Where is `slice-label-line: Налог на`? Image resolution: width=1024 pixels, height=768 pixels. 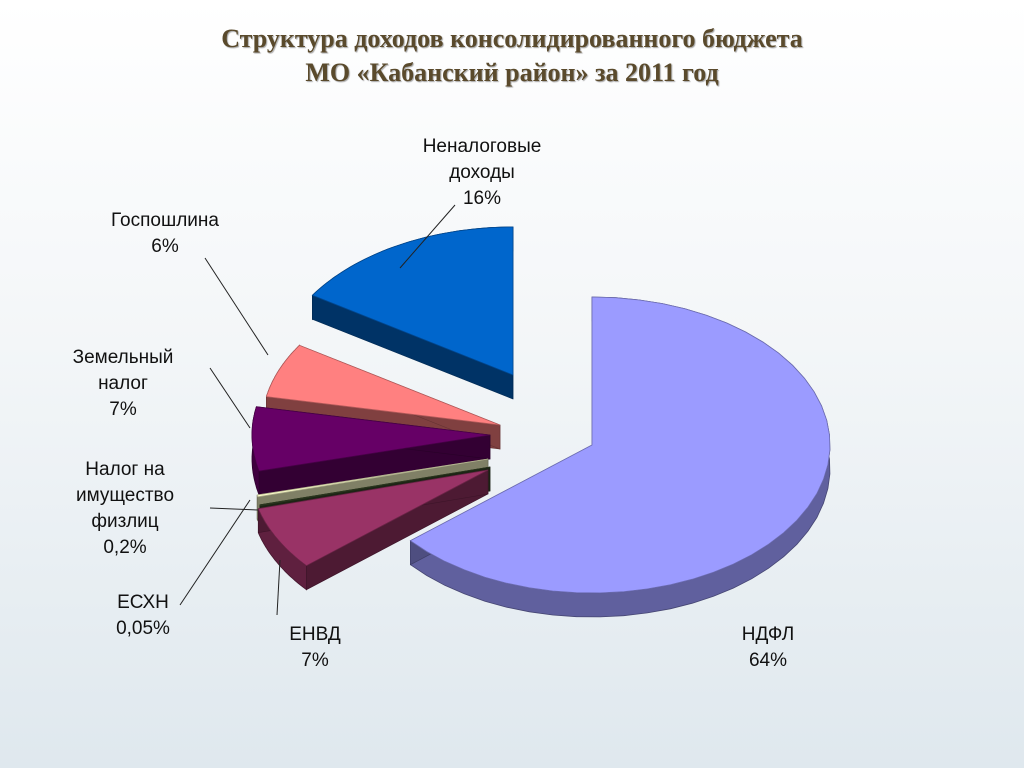 slice-label-line: Налог на is located at coordinates (125, 469).